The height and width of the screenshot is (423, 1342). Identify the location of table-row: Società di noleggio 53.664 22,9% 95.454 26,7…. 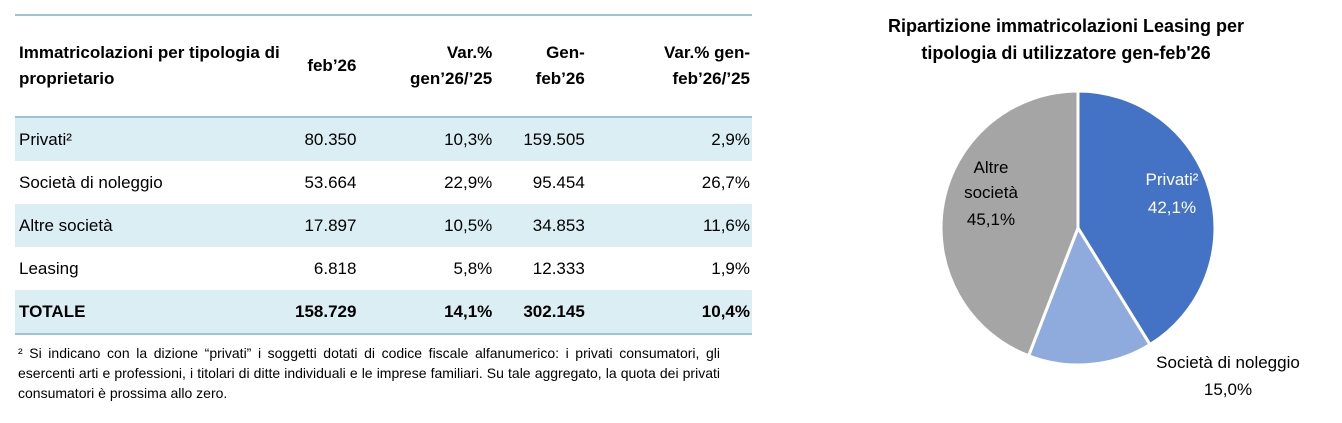
(383, 182).